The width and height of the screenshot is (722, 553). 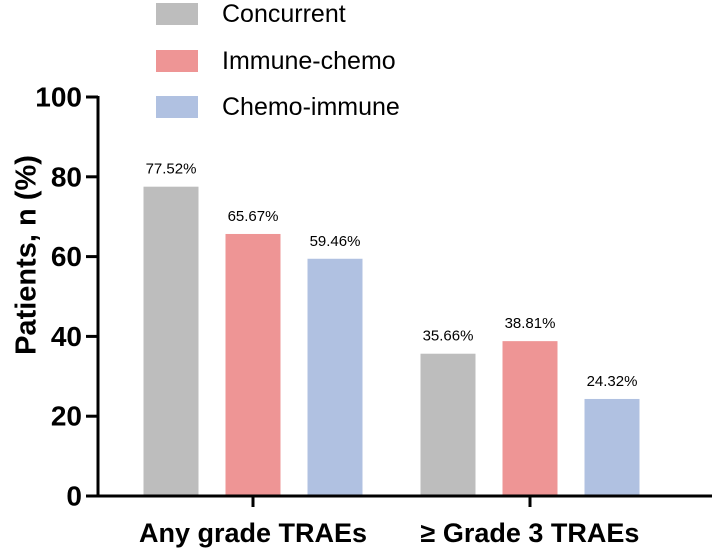 What do you see at coordinates (27, 255) in the screenshot?
I see `y-axis-label: Patients, n (%)` at bounding box center [27, 255].